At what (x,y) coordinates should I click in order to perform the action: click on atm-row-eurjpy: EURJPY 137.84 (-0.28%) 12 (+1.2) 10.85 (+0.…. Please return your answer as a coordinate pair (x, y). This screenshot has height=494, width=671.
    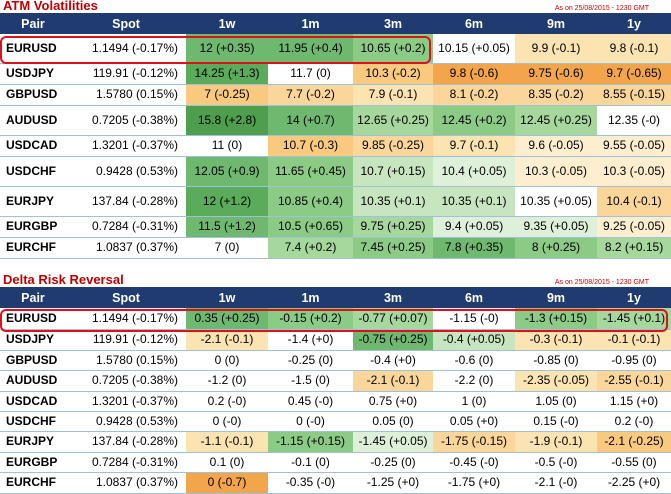
    Looking at the image, I should click on (335, 201).